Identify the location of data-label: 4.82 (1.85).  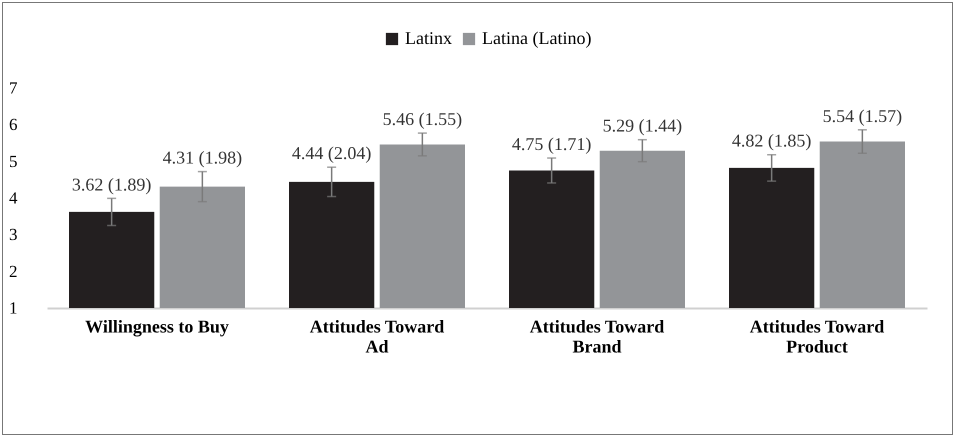
(772, 140).